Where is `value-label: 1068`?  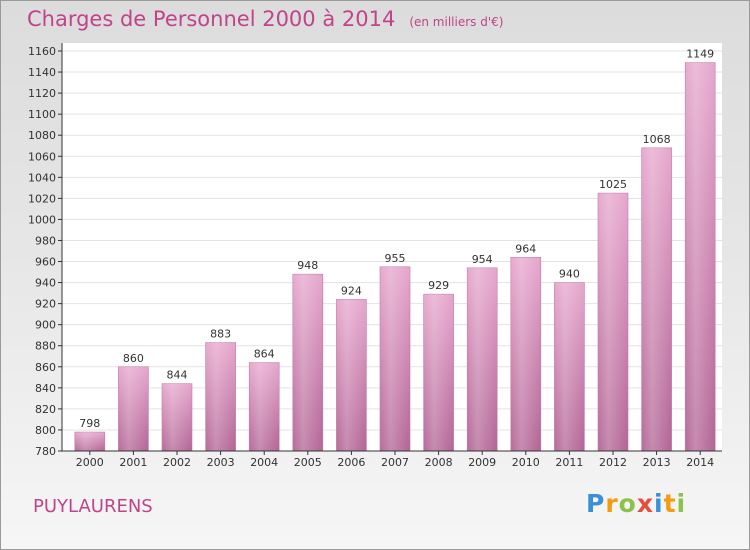
value-label: 1068 is located at coordinates (657, 139).